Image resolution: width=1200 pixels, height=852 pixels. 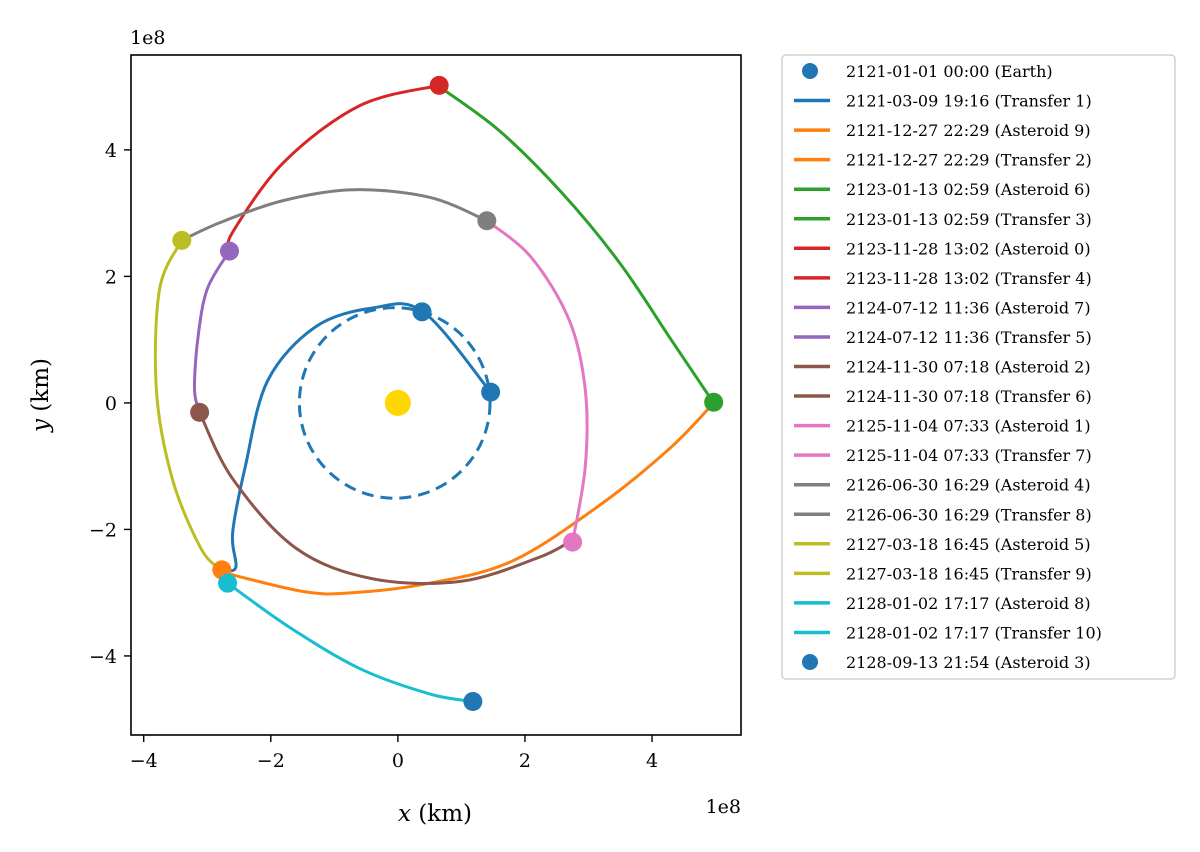 What do you see at coordinates (144, 761) in the screenshot?
I see `x-tick-label: −4` at bounding box center [144, 761].